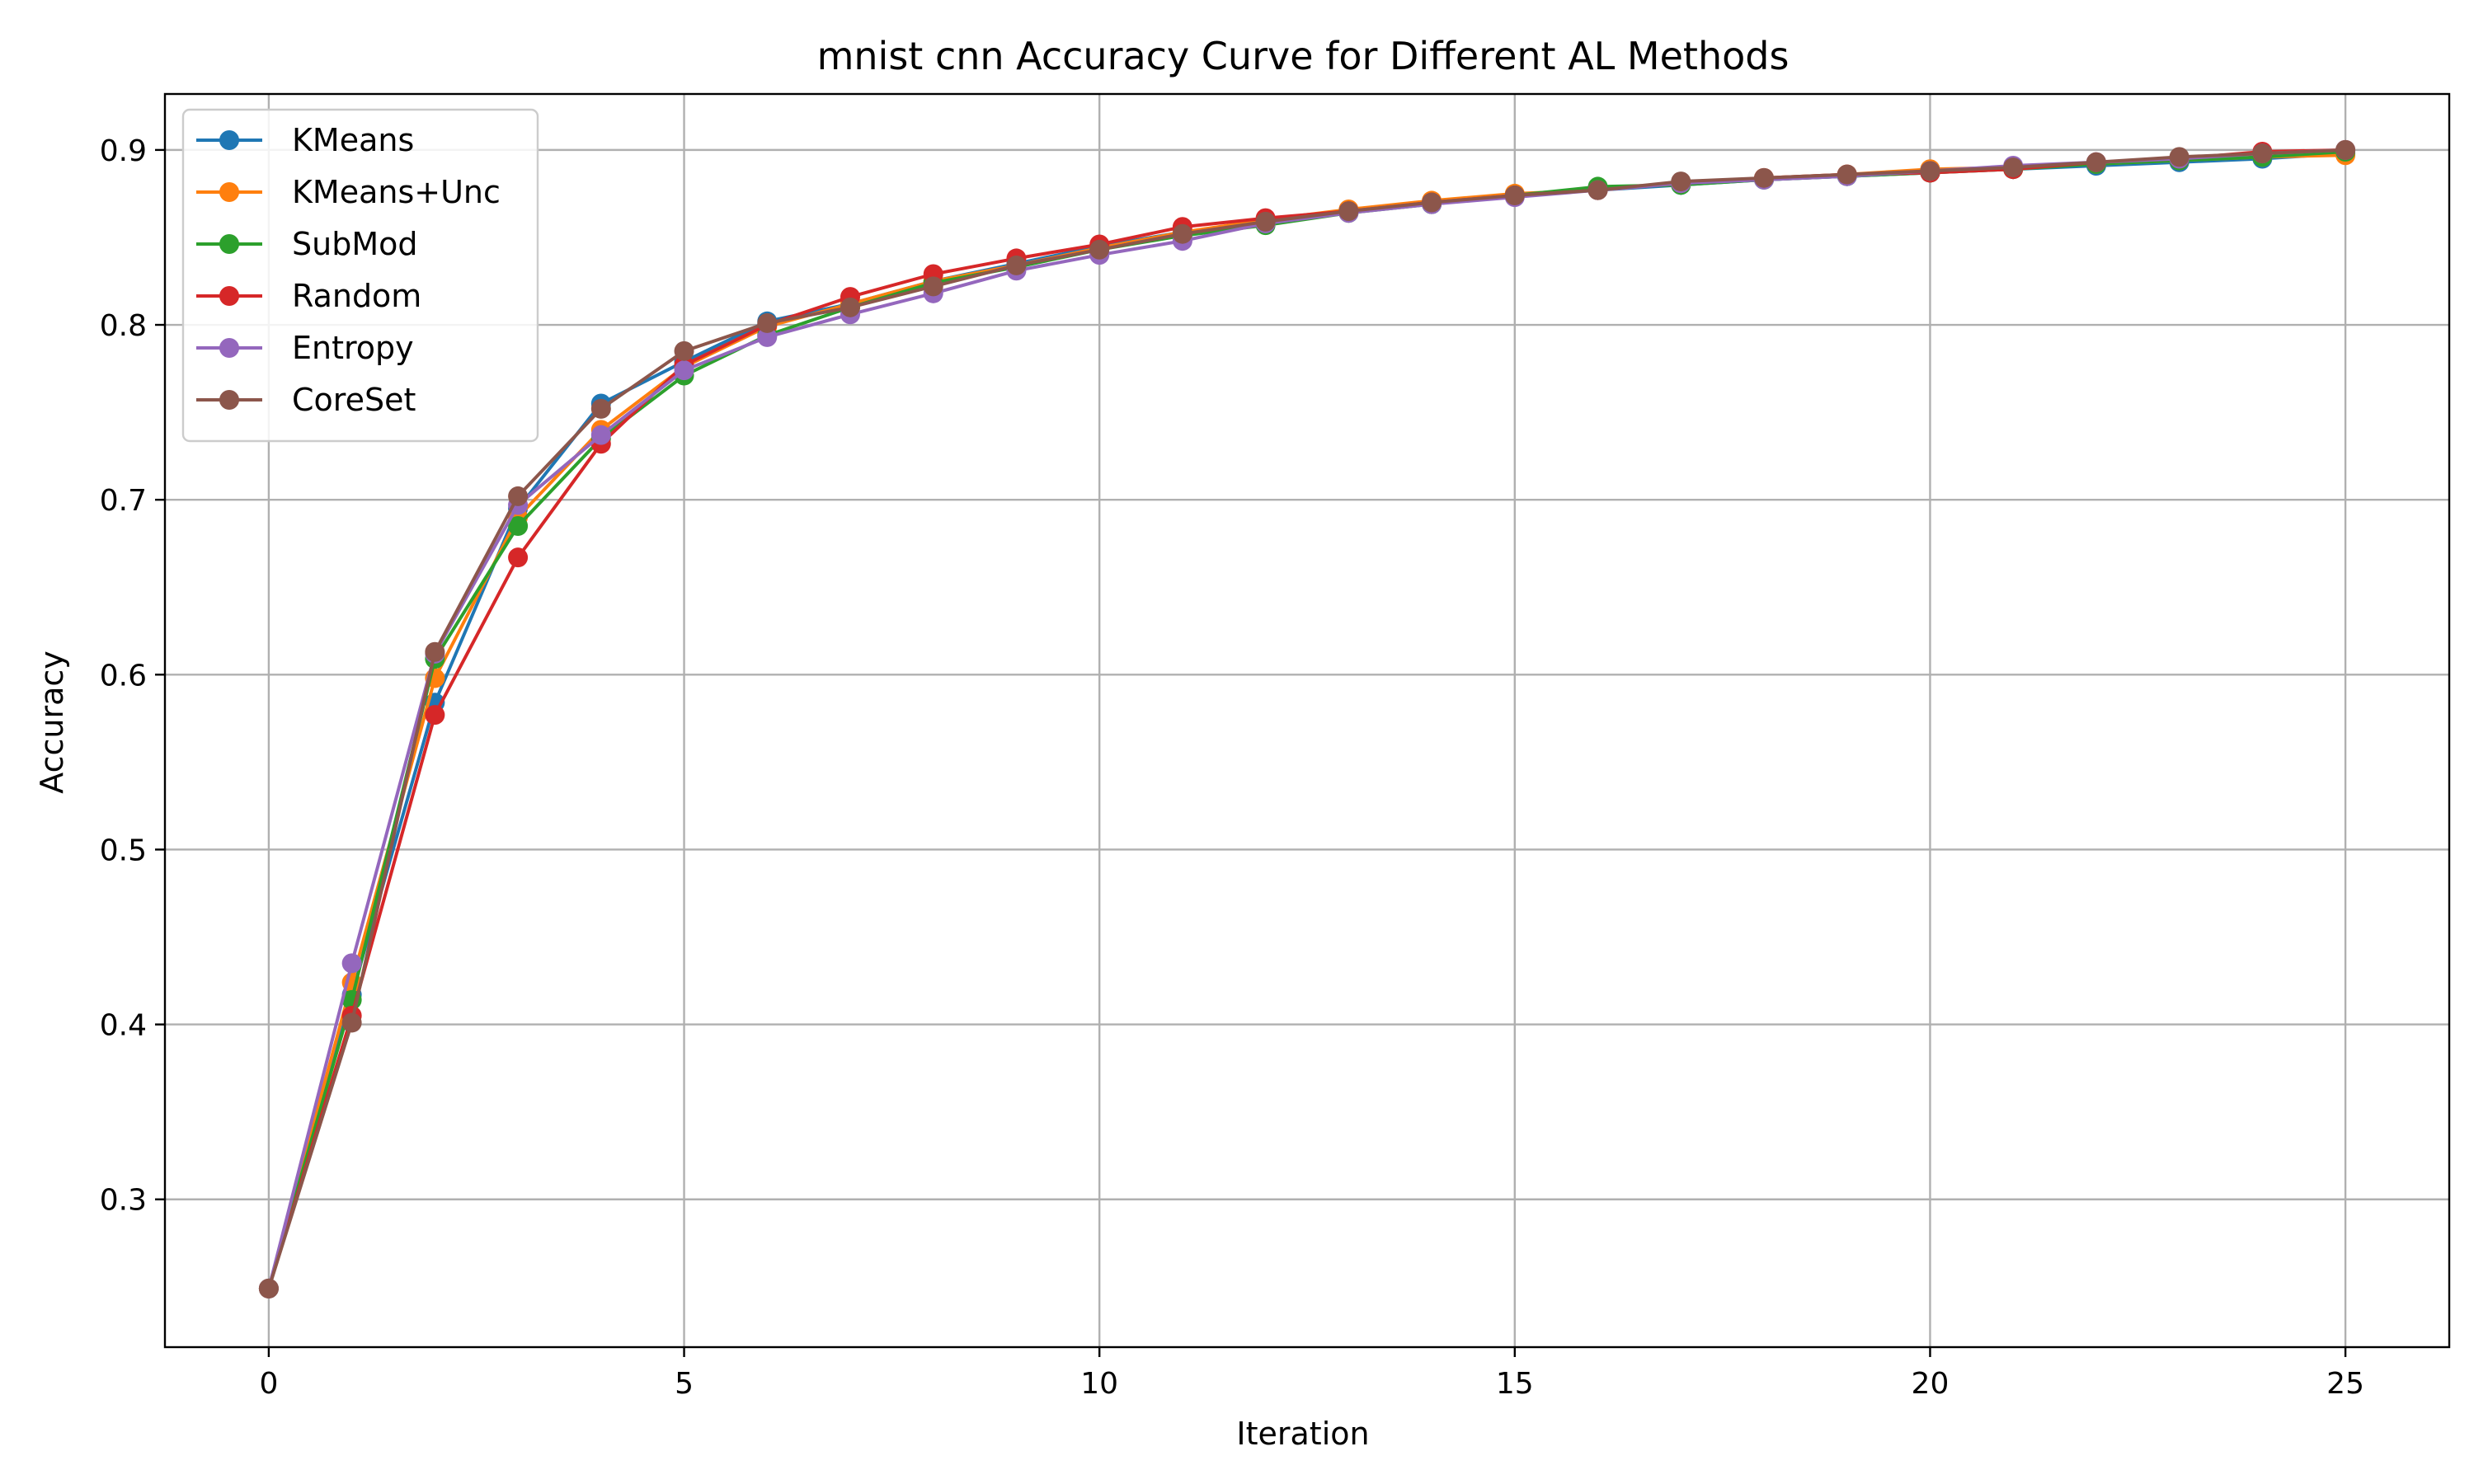 This screenshot has width=2474, height=1484. Describe the element at coordinates (123, 1201) in the screenshot. I see `y-tick-label: 0.3` at that location.